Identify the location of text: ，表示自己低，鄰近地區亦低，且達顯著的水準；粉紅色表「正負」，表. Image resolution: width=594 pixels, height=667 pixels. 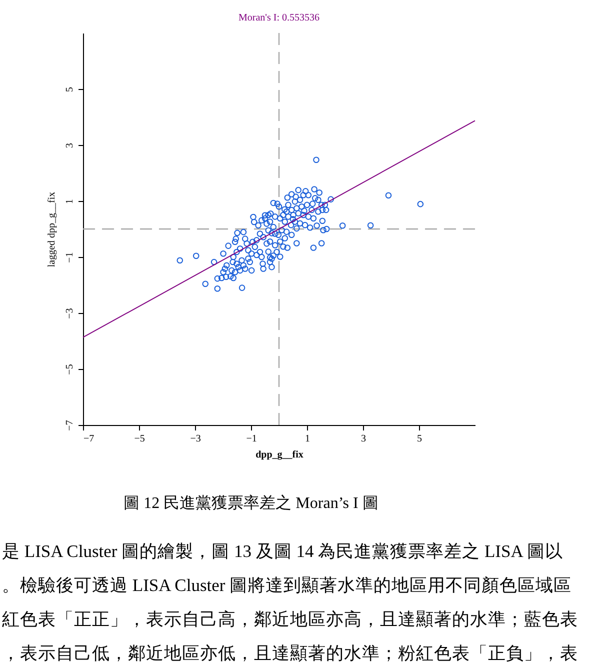
(290, 653).